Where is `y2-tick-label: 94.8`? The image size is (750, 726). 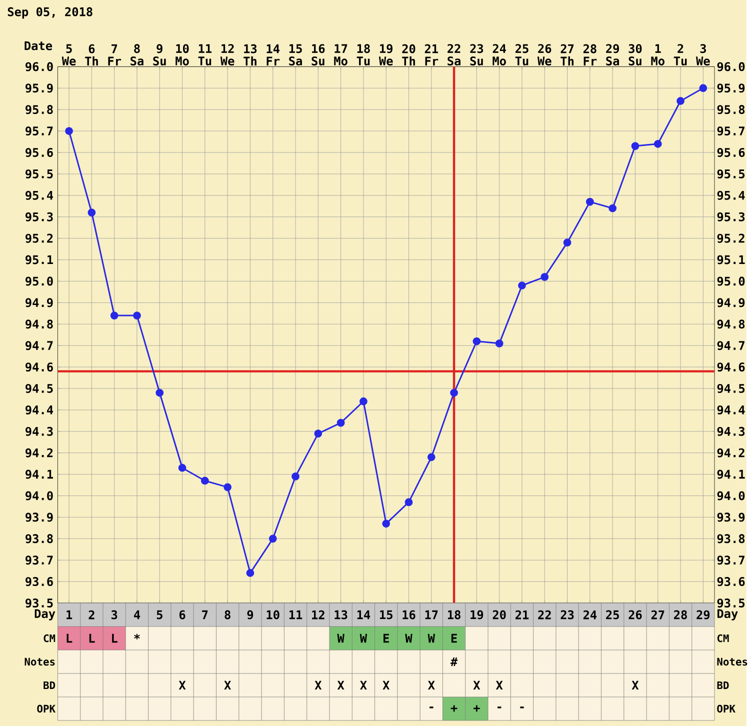
y2-tick-label: 94.8 is located at coordinates (731, 323).